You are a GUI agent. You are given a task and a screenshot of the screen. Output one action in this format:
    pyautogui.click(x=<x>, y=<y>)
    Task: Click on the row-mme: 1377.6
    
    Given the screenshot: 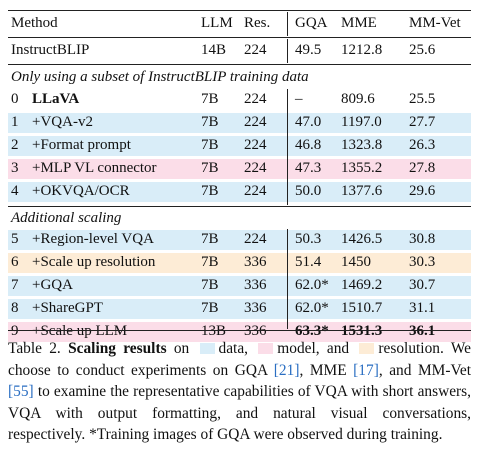 What is the action you would take?
    pyautogui.click(x=362, y=191)
    